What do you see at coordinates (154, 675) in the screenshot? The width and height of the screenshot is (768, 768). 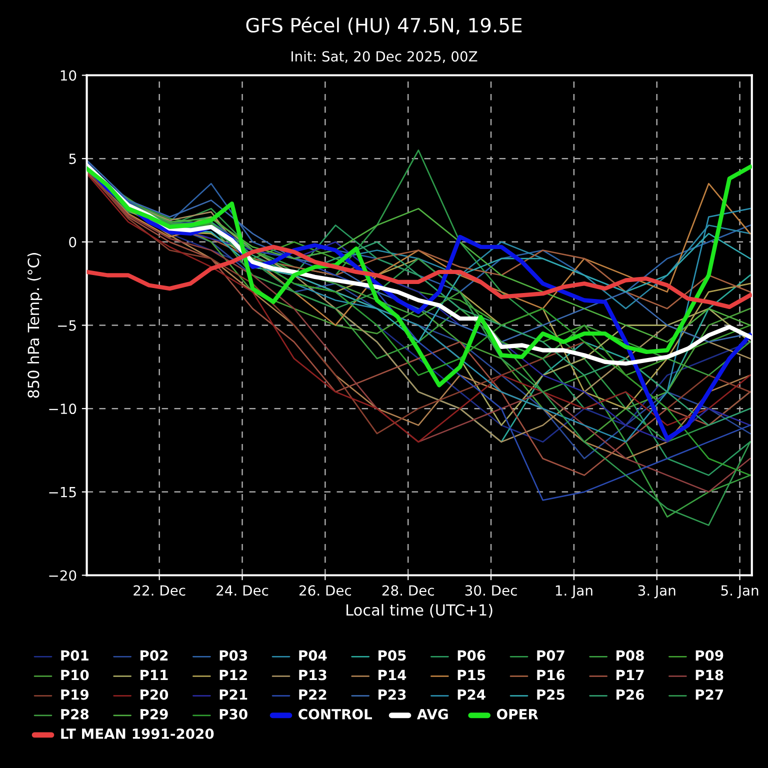 I see `legend-label: P11` at bounding box center [154, 675].